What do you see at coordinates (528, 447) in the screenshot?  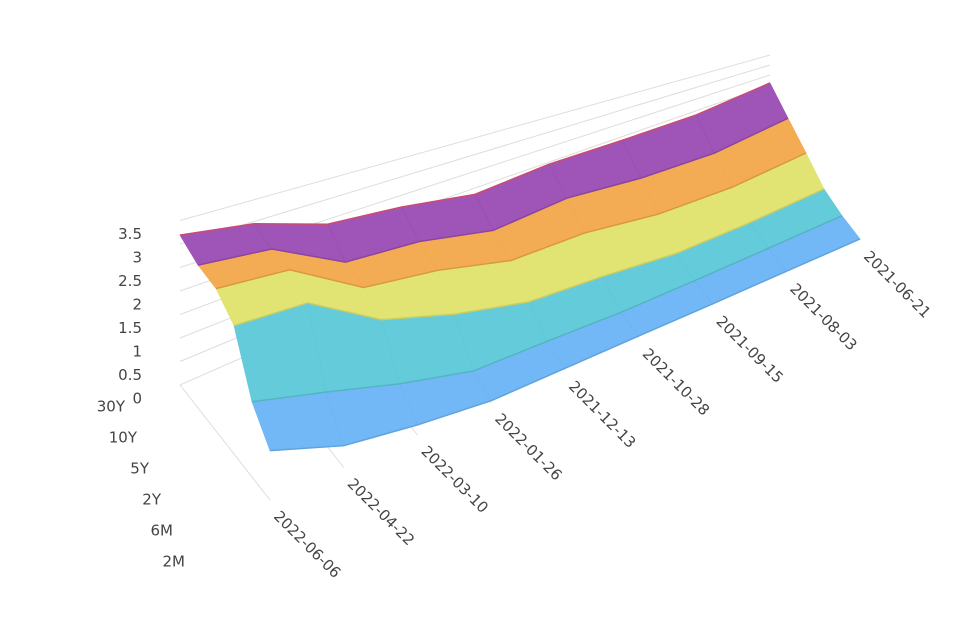 I see `x-tick-label: 2022-01-26` at bounding box center [528, 447].